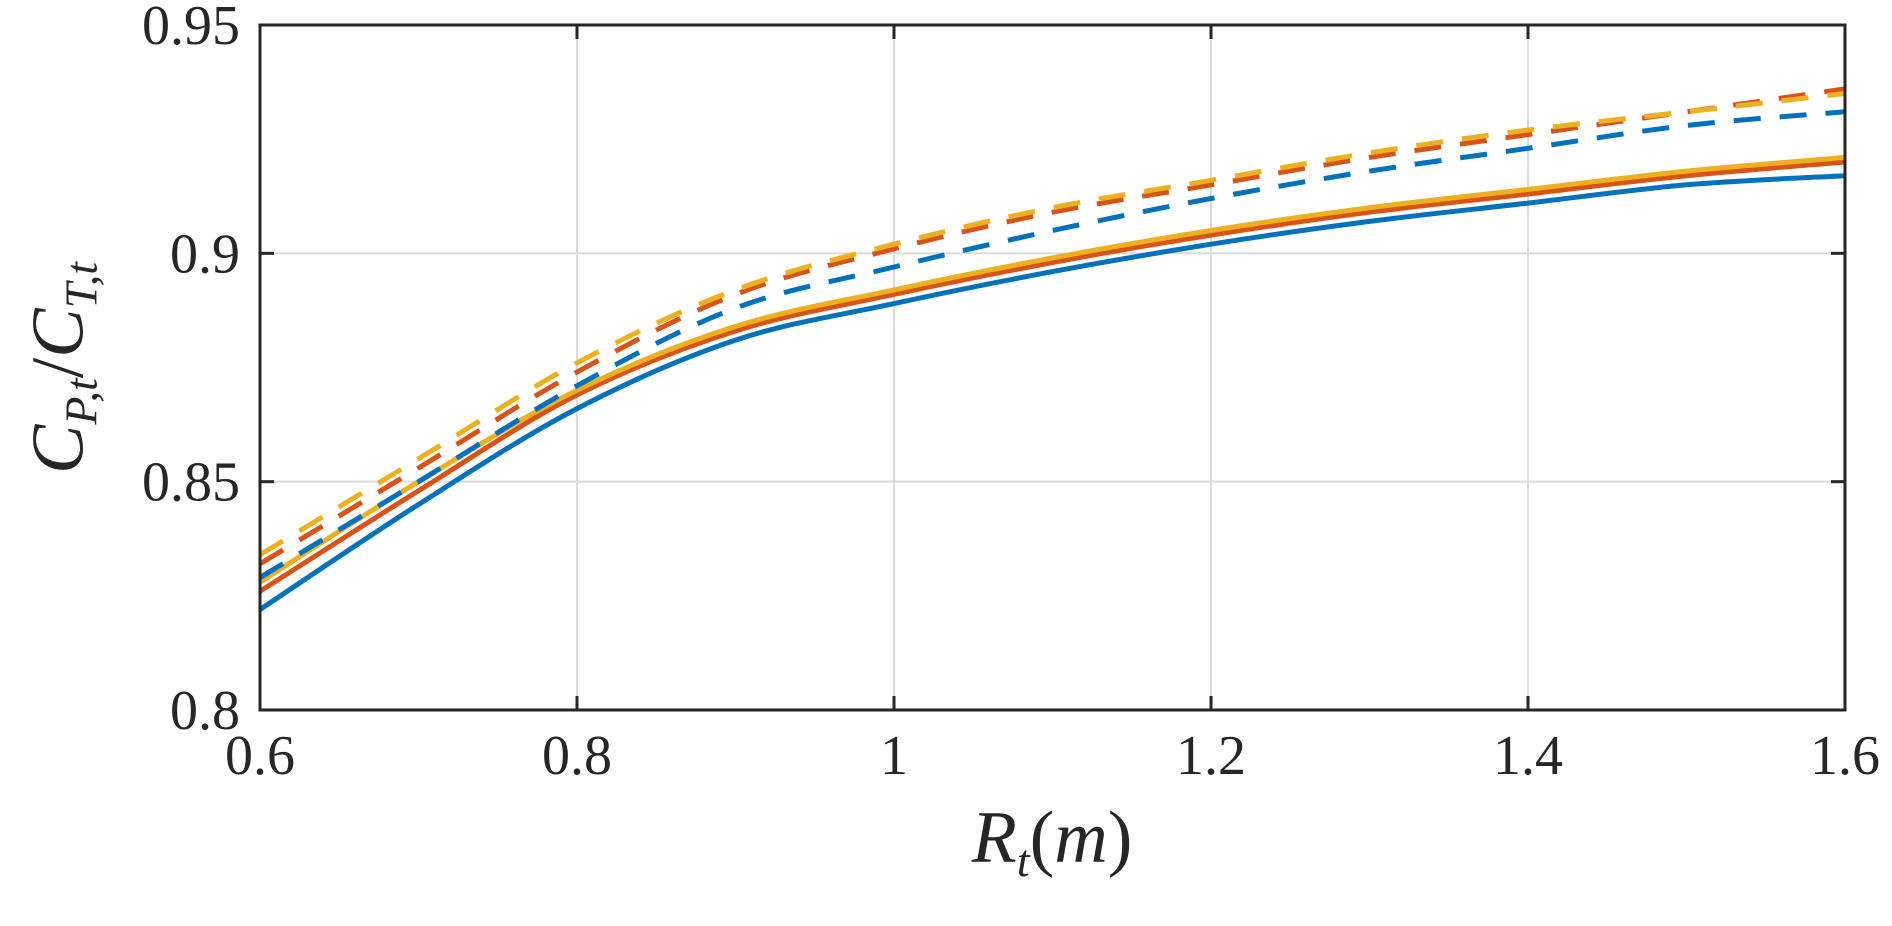 This screenshot has height=926, width=1892. I want to click on label-text: (, so click(1042, 838).